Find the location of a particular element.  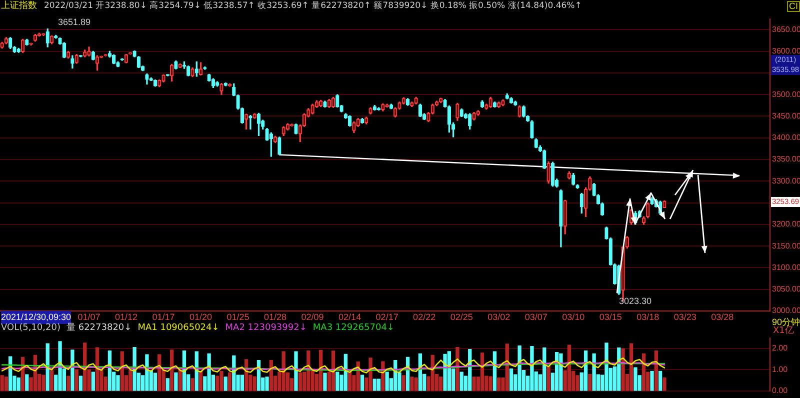

chart-subtitle: 2022/03/21 开3238.80↓ 高3254.79↓ 低3238.57↑ 收3253.69↑ 量62273820↑ 额7839920↓ 换0.18% 振0.50% 涨(14.84)0.46%↑ is located at coordinates (313, 6).